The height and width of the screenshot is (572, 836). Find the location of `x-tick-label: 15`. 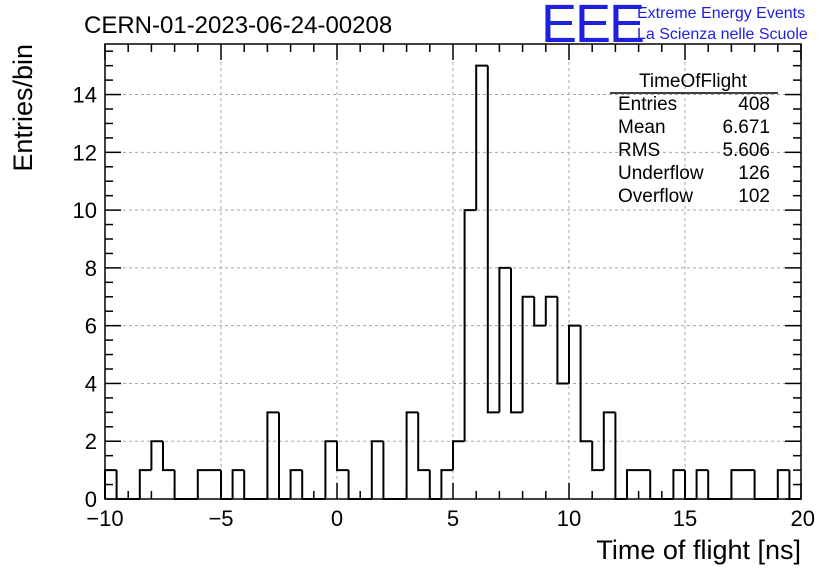

x-tick-label: 15 is located at coordinates (685, 518).